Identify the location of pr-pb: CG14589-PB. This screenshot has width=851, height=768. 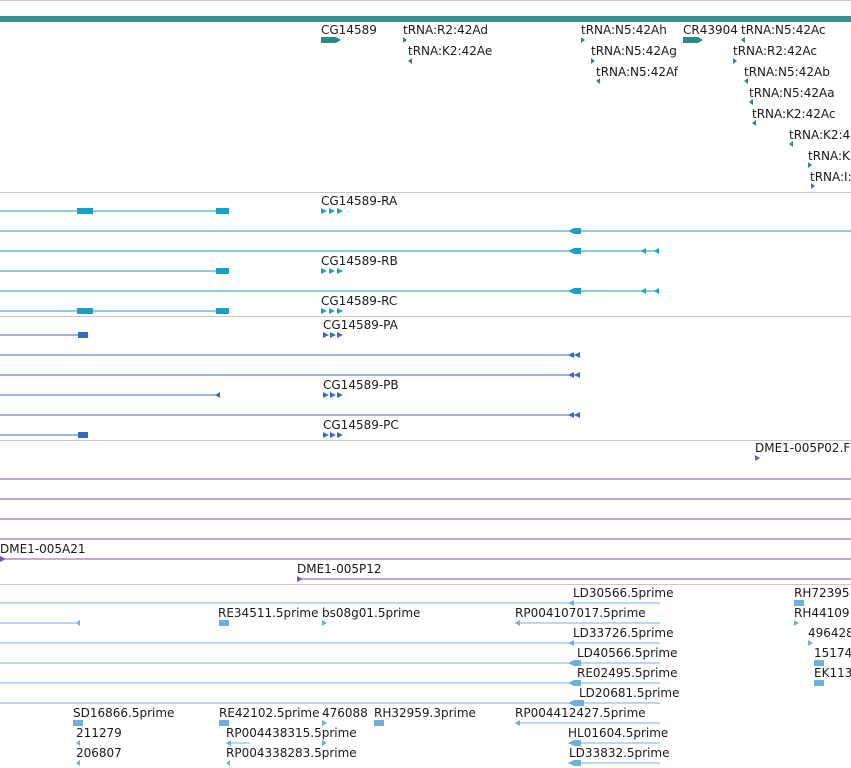
(361, 388).